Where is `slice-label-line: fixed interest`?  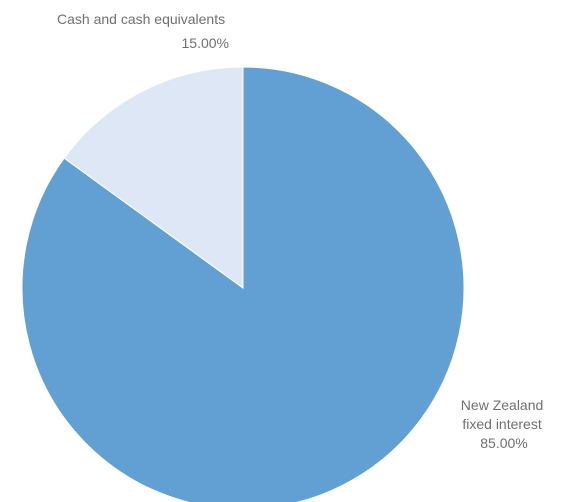
slice-label-line: fixed interest is located at coordinates (501, 424).